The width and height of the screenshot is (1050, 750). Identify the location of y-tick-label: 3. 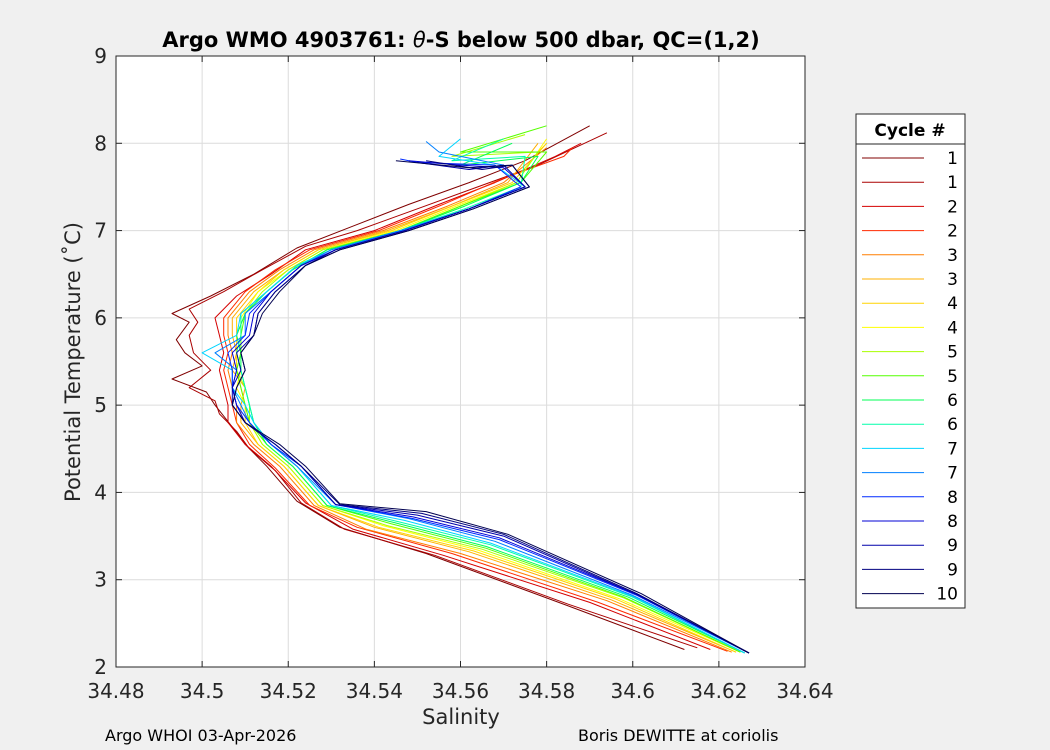
(100, 580).